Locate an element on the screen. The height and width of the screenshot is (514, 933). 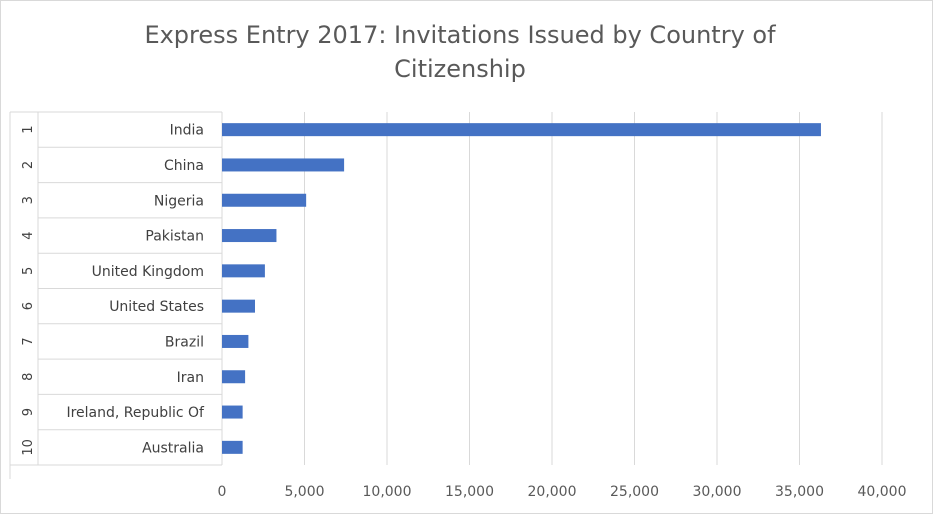
x-tick-label: 20,000 is located at coordinates (552, 492).